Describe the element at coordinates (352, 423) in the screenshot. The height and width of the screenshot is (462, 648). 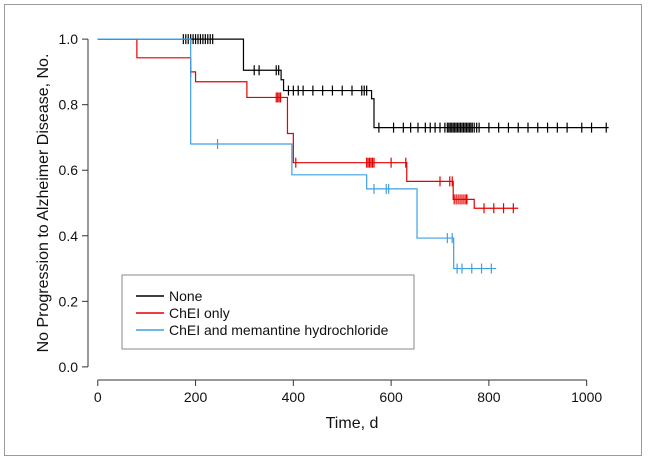
I see `x-axis-title: Time, d` at that location.